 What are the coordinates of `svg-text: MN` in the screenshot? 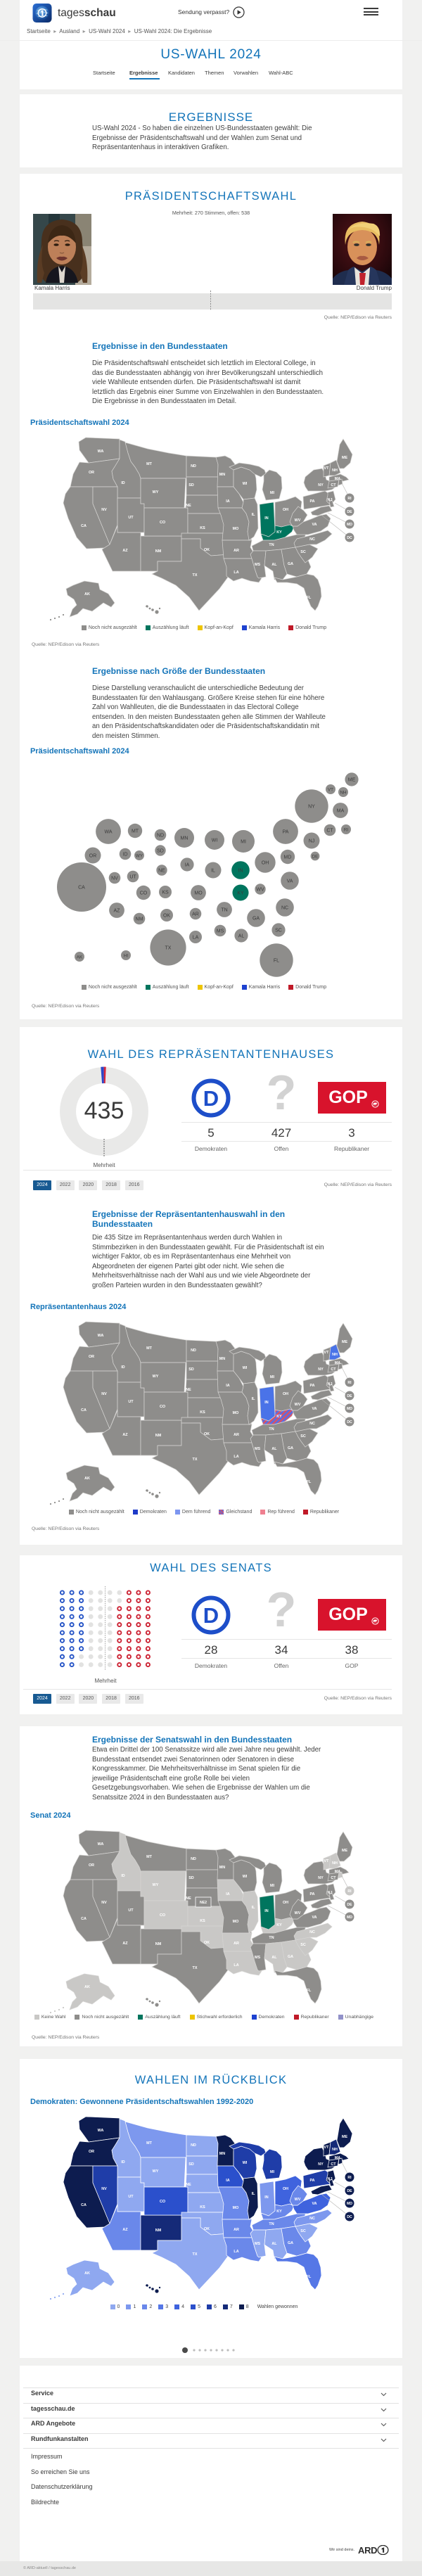 It's located at (222, 1868).